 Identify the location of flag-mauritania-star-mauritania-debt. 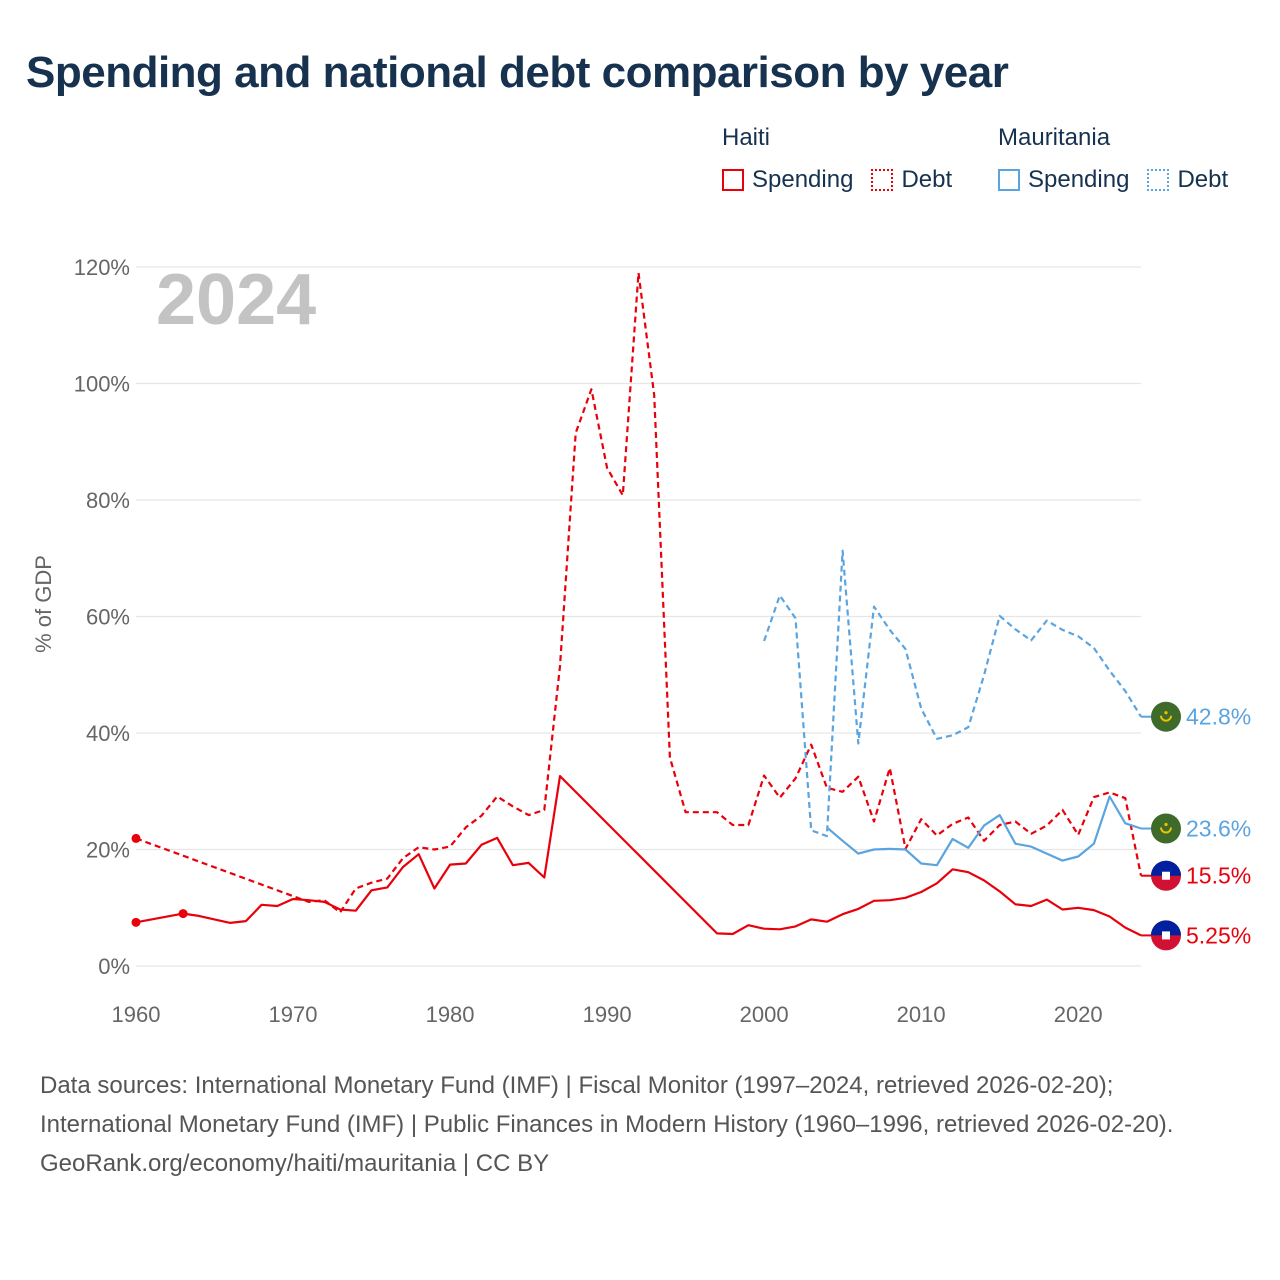
(1166, 713).